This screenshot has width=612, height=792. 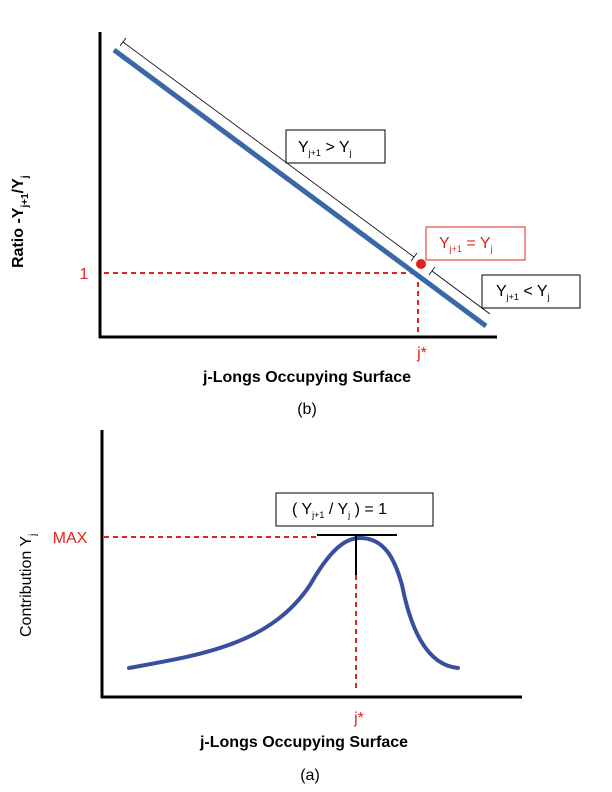 I want to click on svg-text: Yj+1 = Yj, so click(x=466, y=244).